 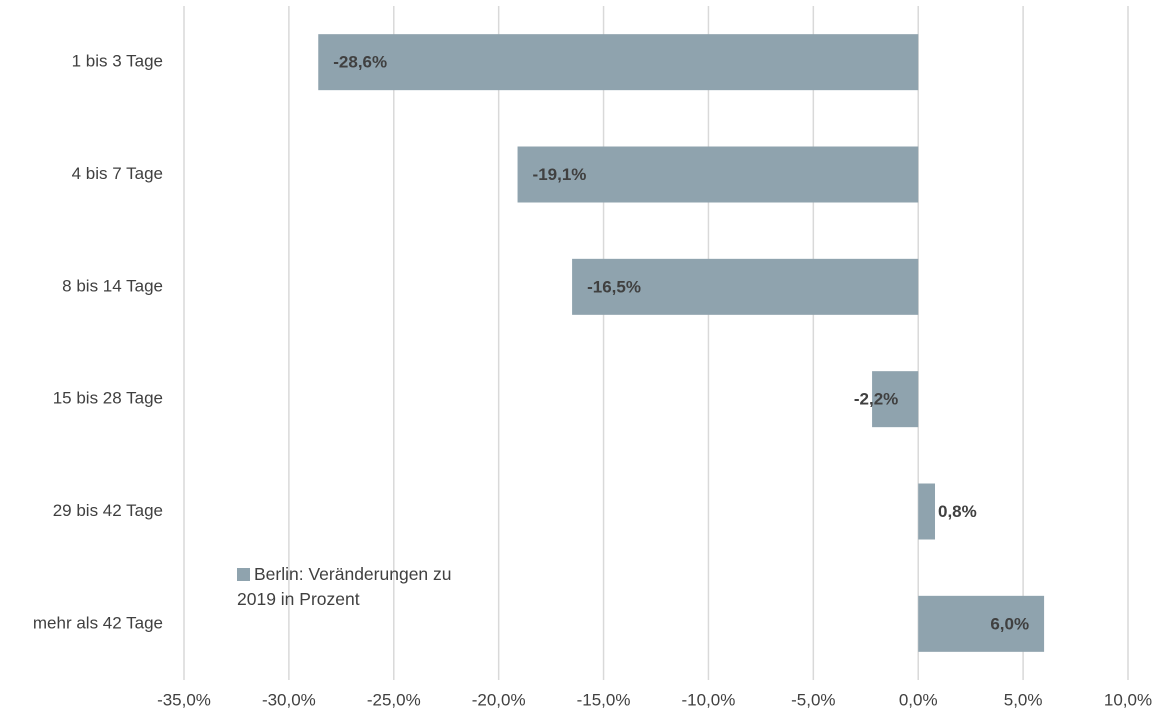 I want to click on y-tick-label: mehr als 42 Tage, so click(x=98, y=622).